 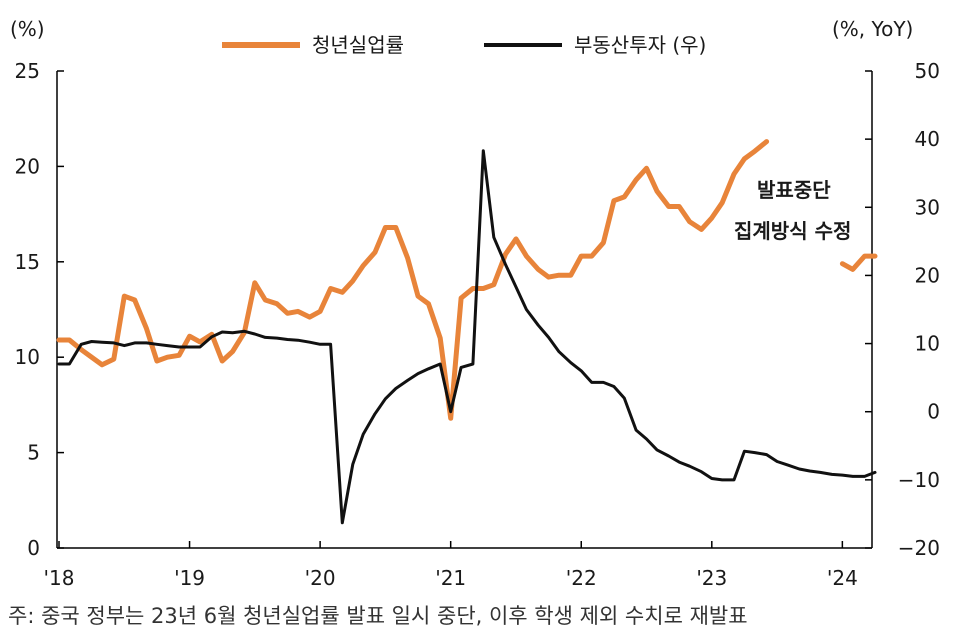 What do you see at coordinates (189, 578) in the screenshot?
I see `x-tick-label: '19` at bounding box center [189, 578].